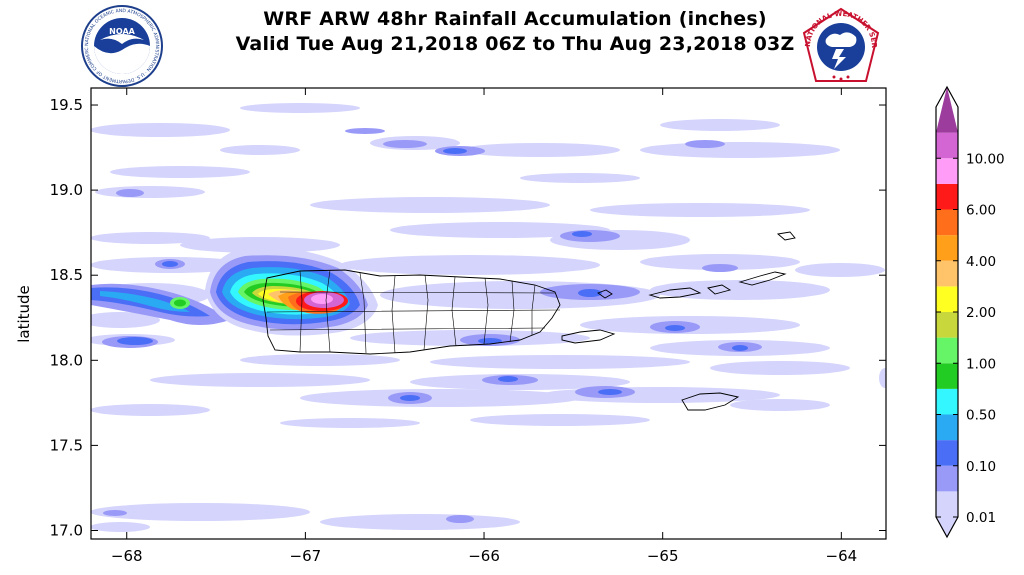 This screenshot has width=1024, height=575. I want to click on y-tick-label: 17.0, so click(66, 530).